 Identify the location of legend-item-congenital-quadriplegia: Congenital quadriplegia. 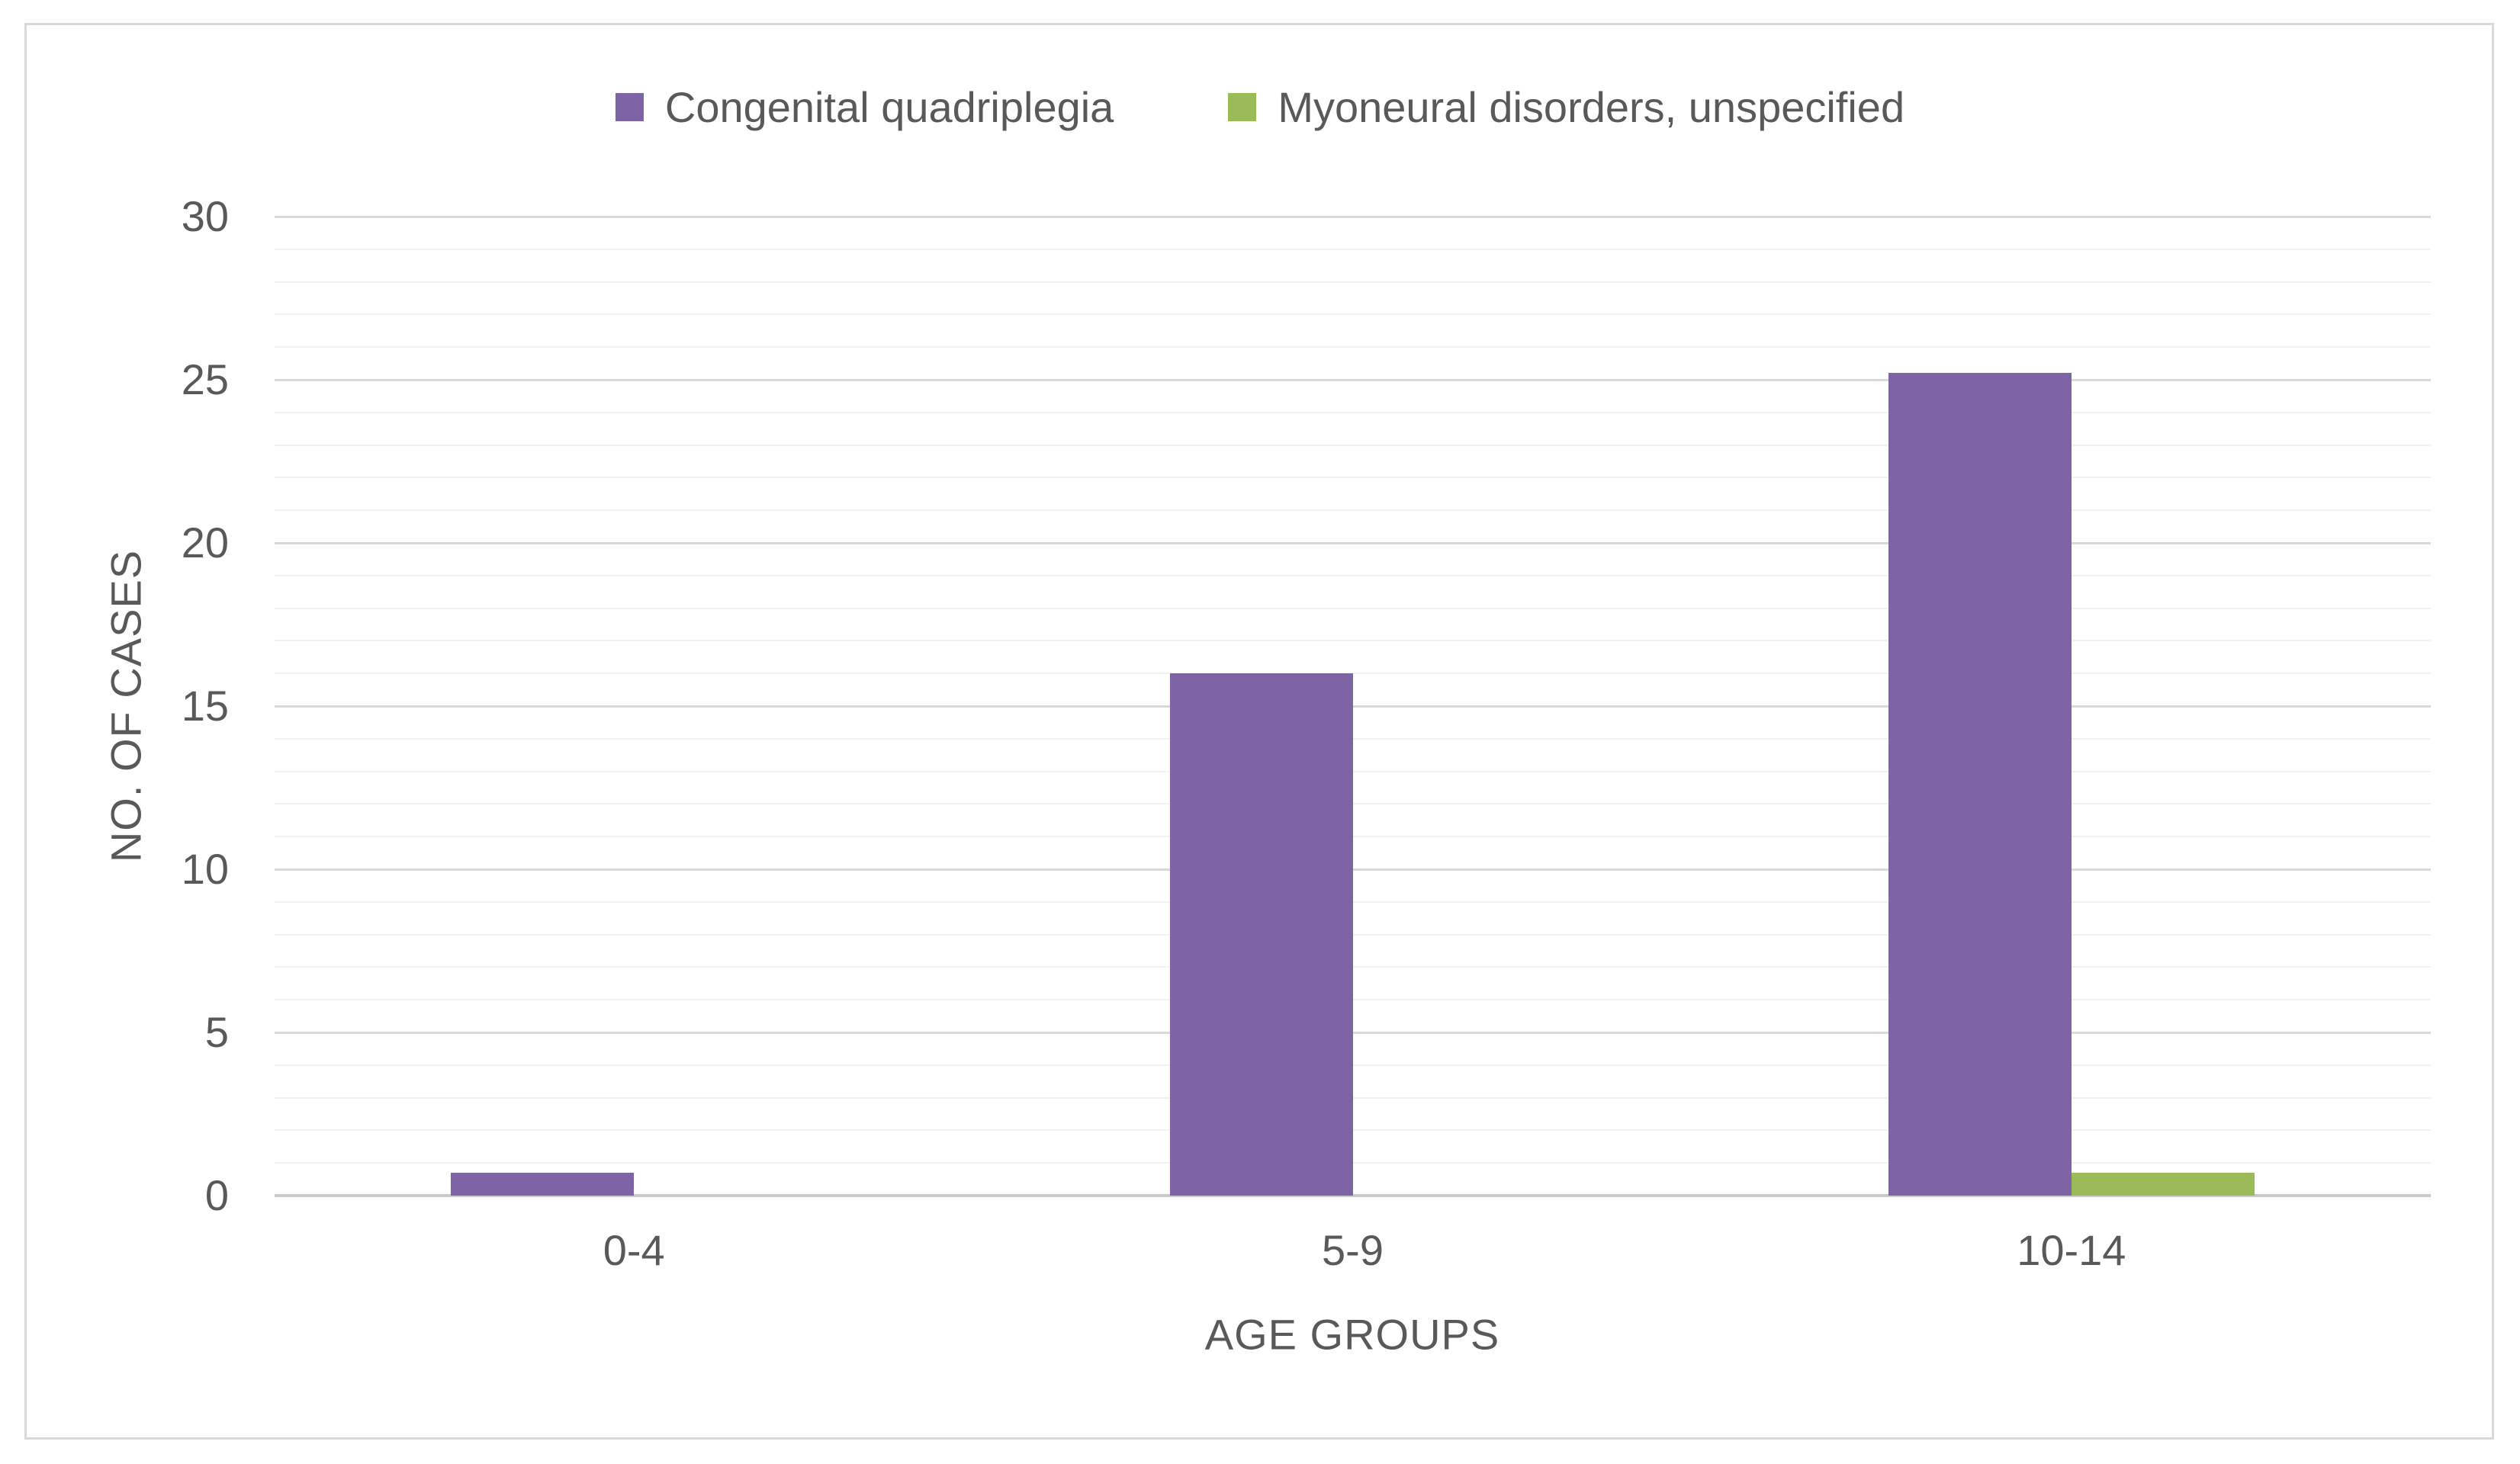
(864, 107).